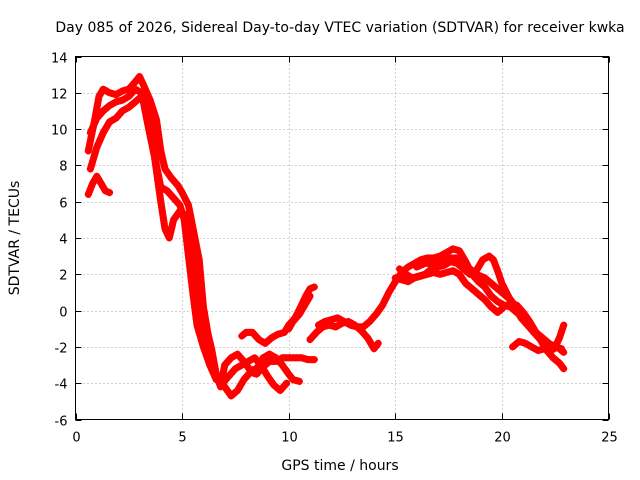  What do you see at coordinates (609, 438) in the screenshot?
I see `x-tick-label: 25` at bounding box center [609, 438].